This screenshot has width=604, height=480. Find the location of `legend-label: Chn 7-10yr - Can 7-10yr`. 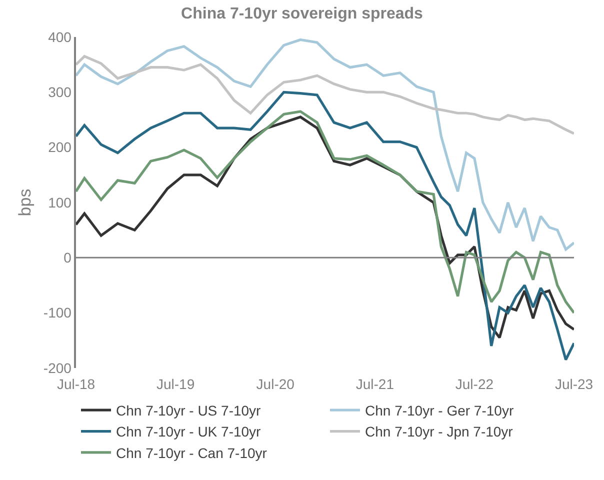

legend-label: Chn 7-10yr - Can 7-10yr is located at coordinates (192, 452).